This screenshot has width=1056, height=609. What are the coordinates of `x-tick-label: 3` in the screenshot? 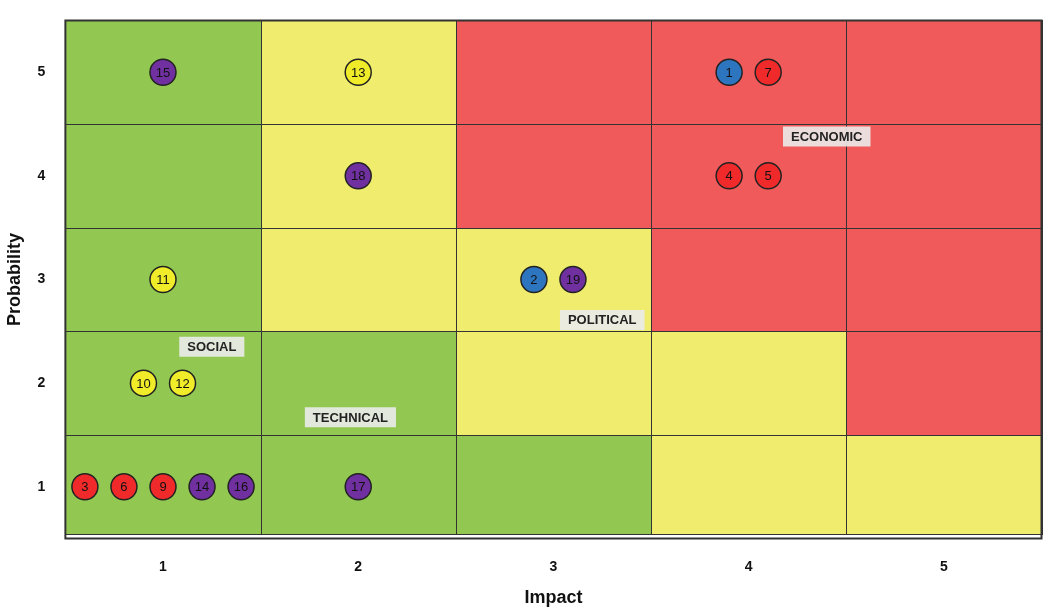 It's located at (553, 565).